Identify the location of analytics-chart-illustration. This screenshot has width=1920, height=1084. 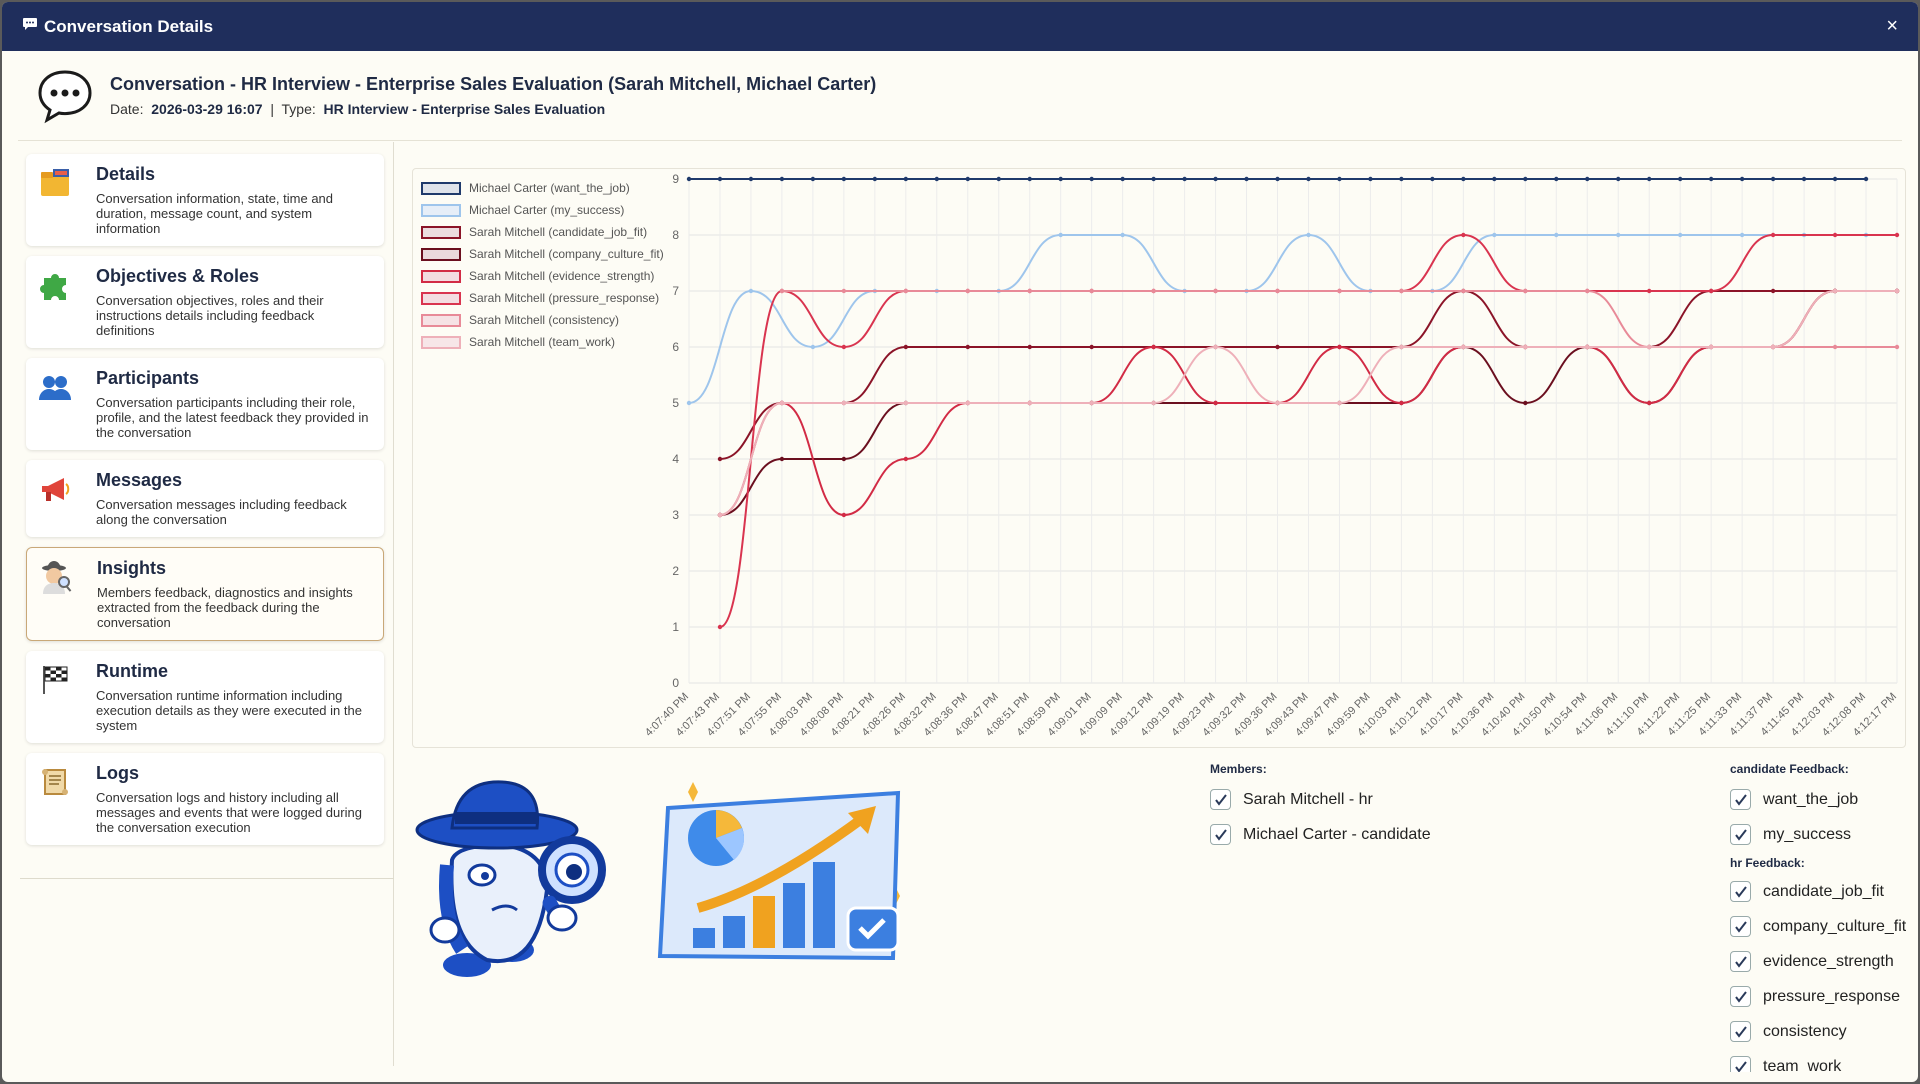
(779, 871).